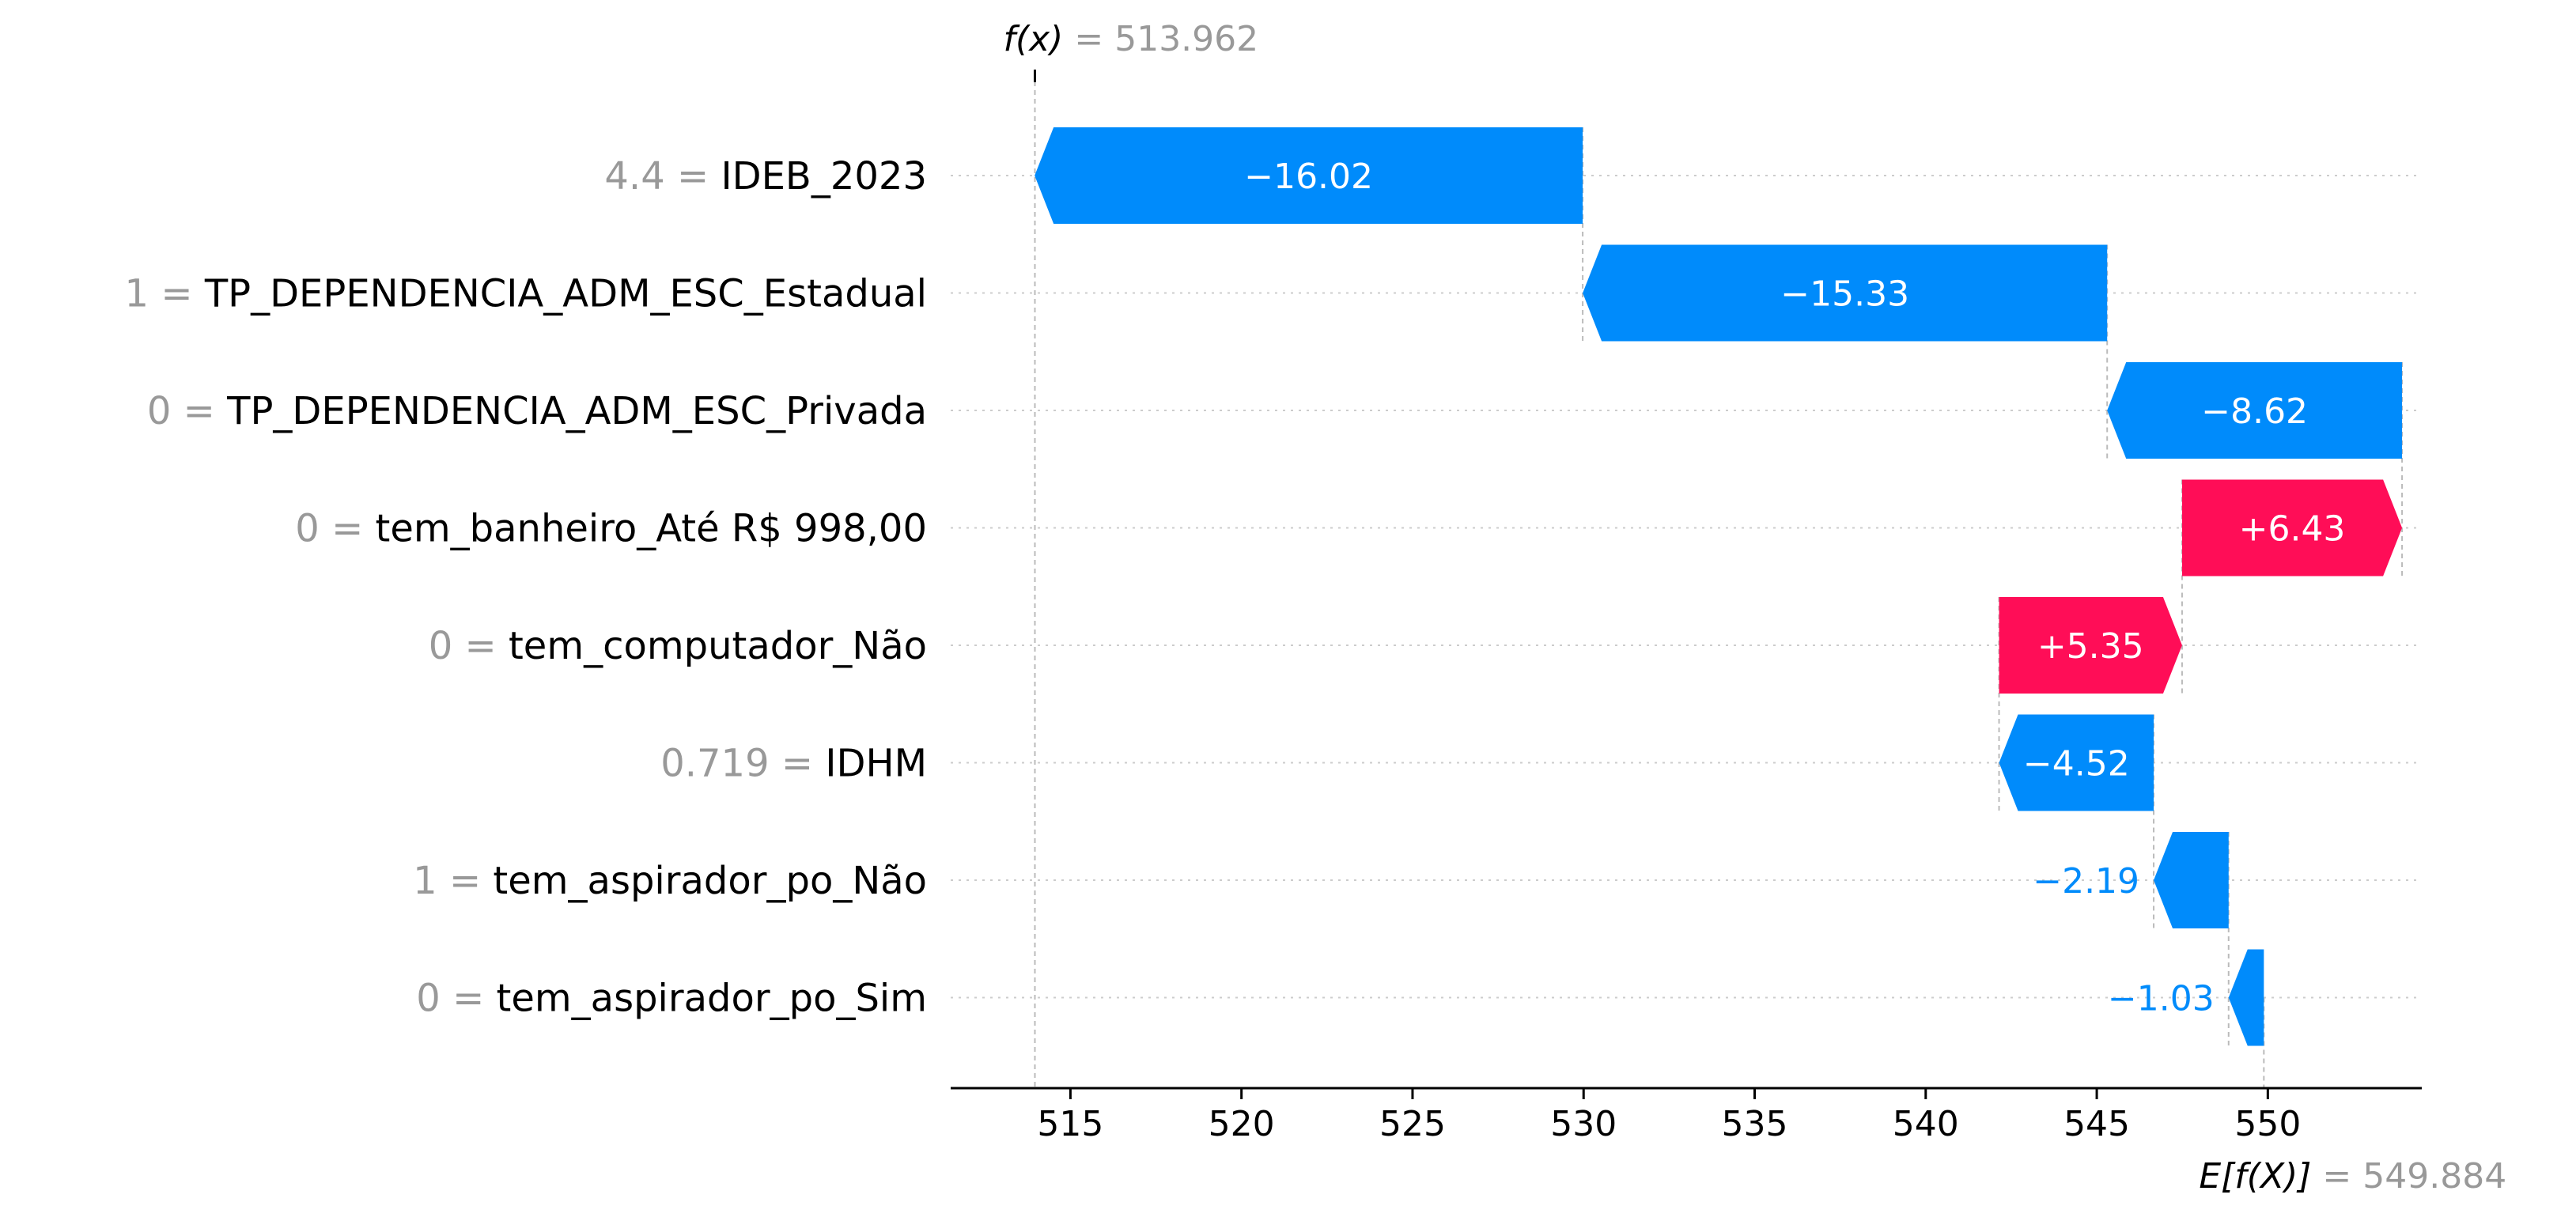 The height and width of the screenshot is (1221, 2576). Describe the element at coordinates (1070, 1124) in the screenshot. I see `x-tick-label: 515` at that location.